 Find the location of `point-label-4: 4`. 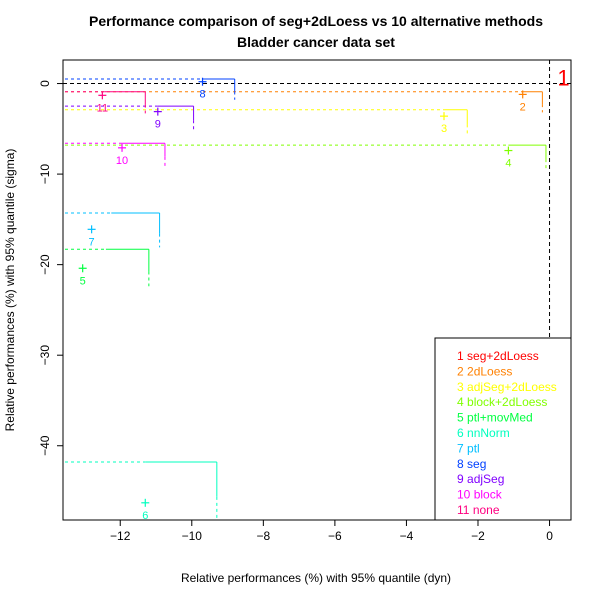

point-label-4: 4 is located at coordinates (508, 164).